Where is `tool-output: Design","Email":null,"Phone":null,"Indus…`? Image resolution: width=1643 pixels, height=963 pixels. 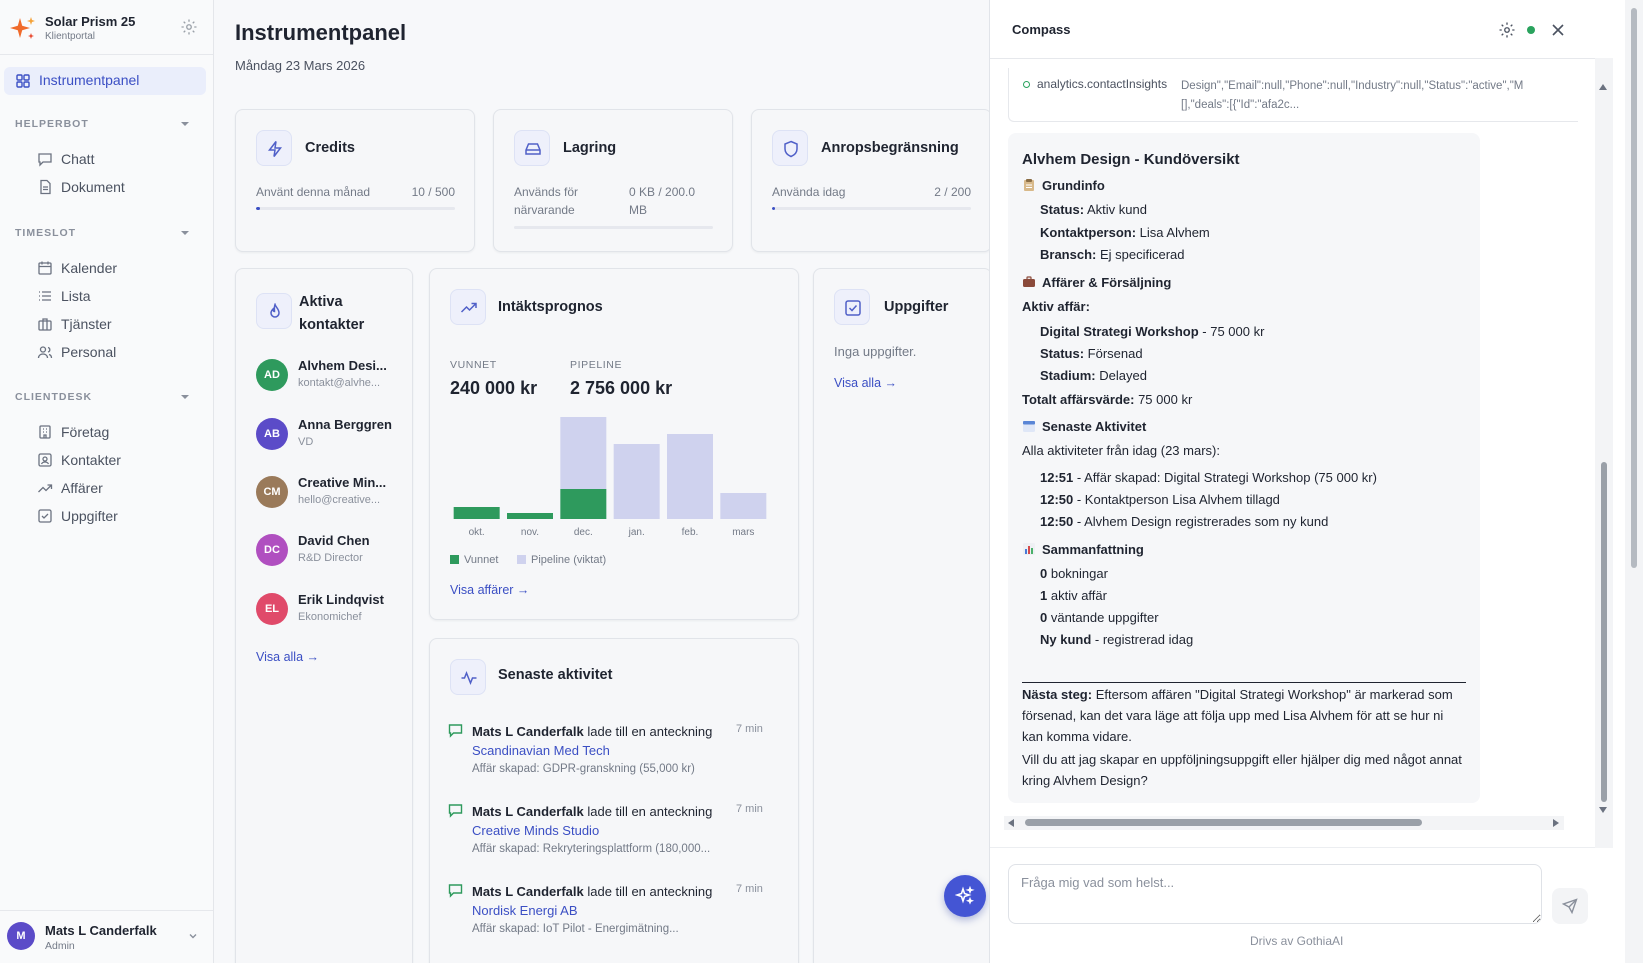 tool-output: Design","Email":null,"Phone":null,"Indus… is located at coordinates (1352, 95).